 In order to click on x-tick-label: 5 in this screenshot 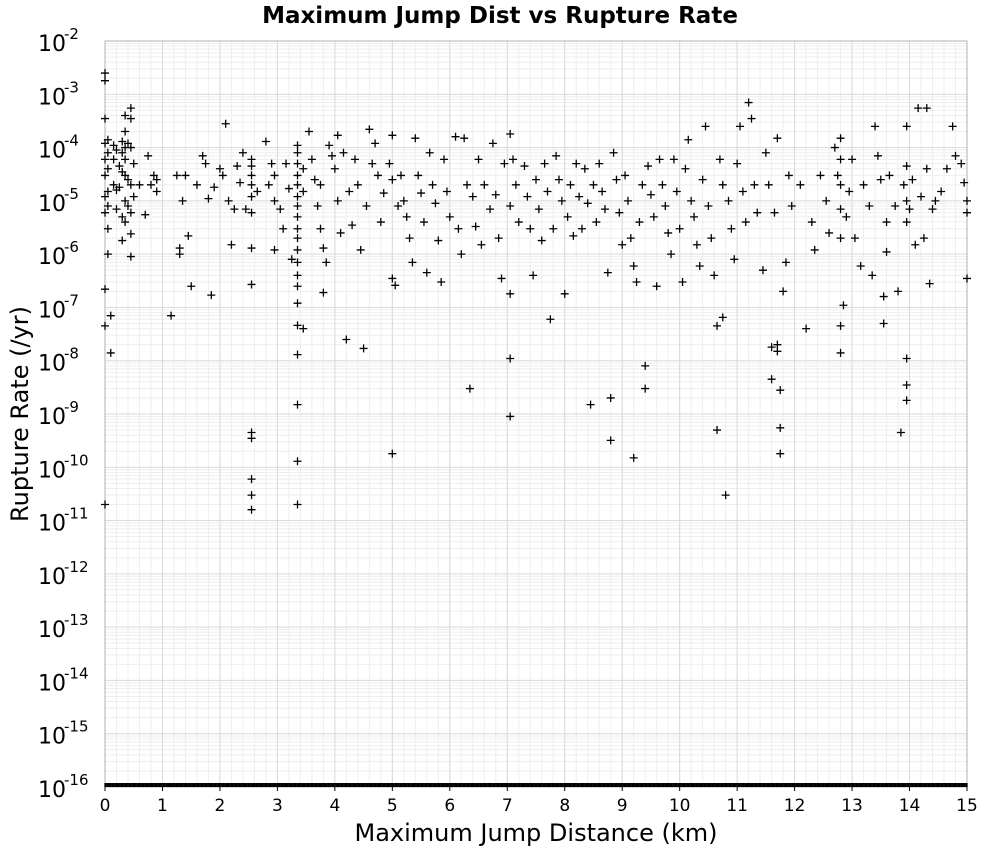, I will do `click(392, 806)`.